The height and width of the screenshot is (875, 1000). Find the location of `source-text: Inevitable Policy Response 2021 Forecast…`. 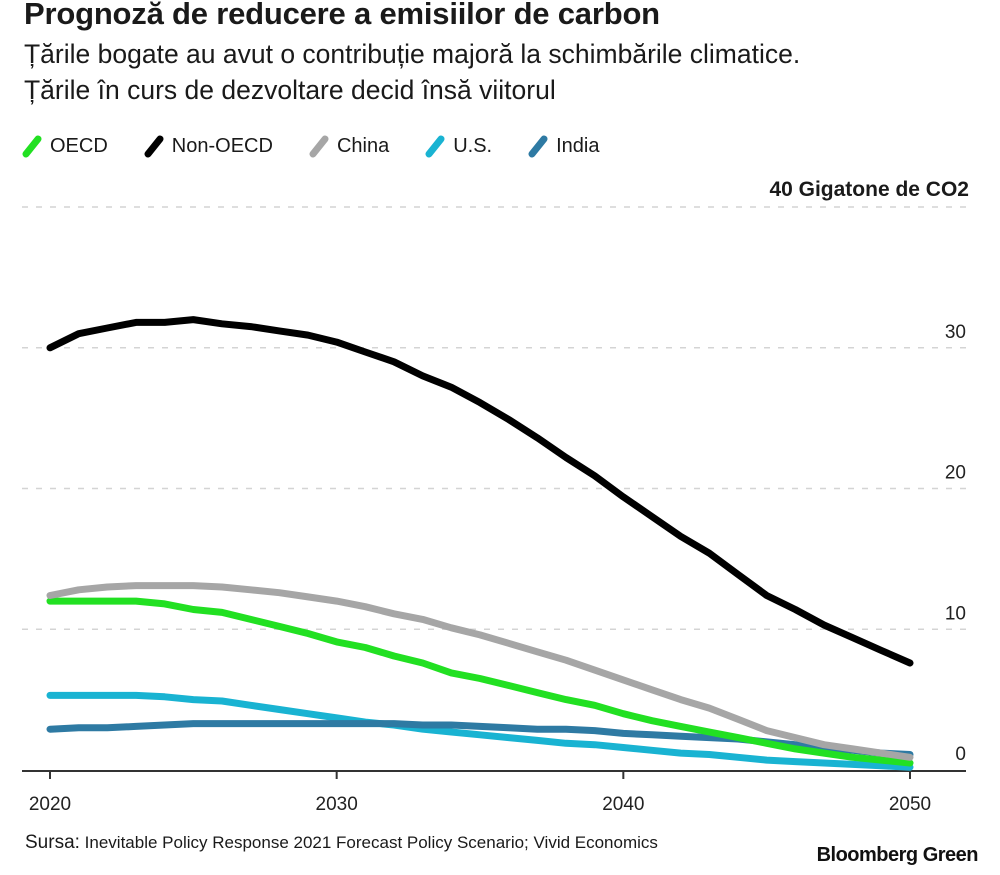

source-text: Inevitable Policy Response 2021 Forecast… is located at coordinates (371, 842).